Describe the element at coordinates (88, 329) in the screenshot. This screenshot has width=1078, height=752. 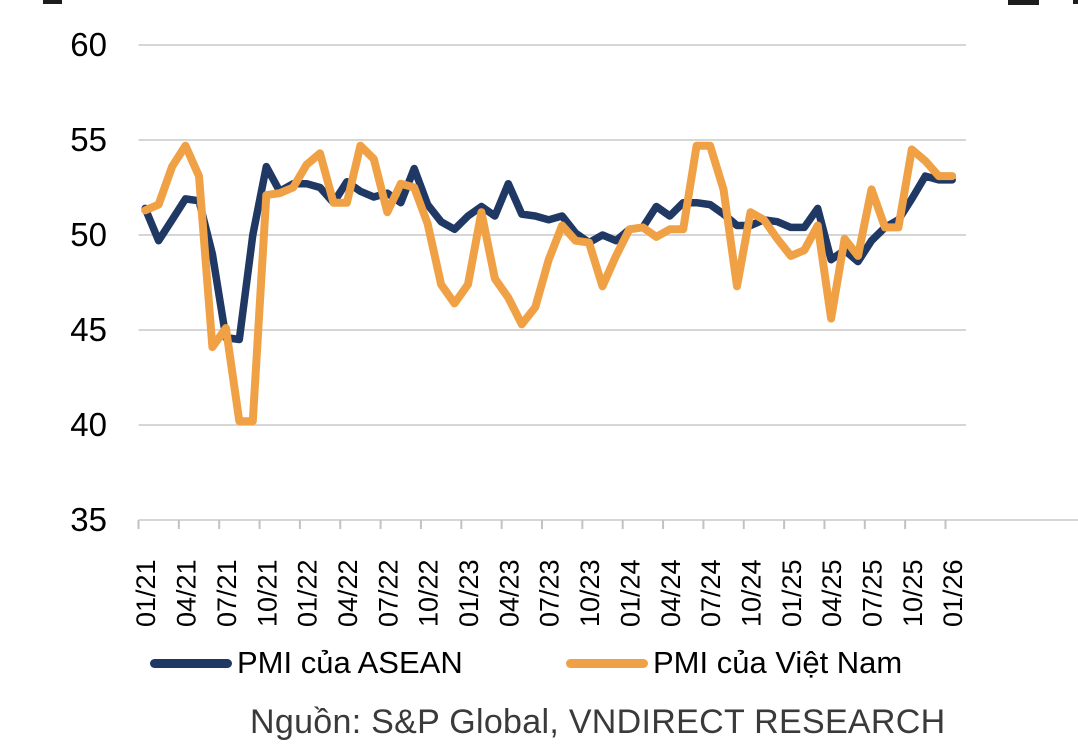
I see `svg-text: 45` at that location.